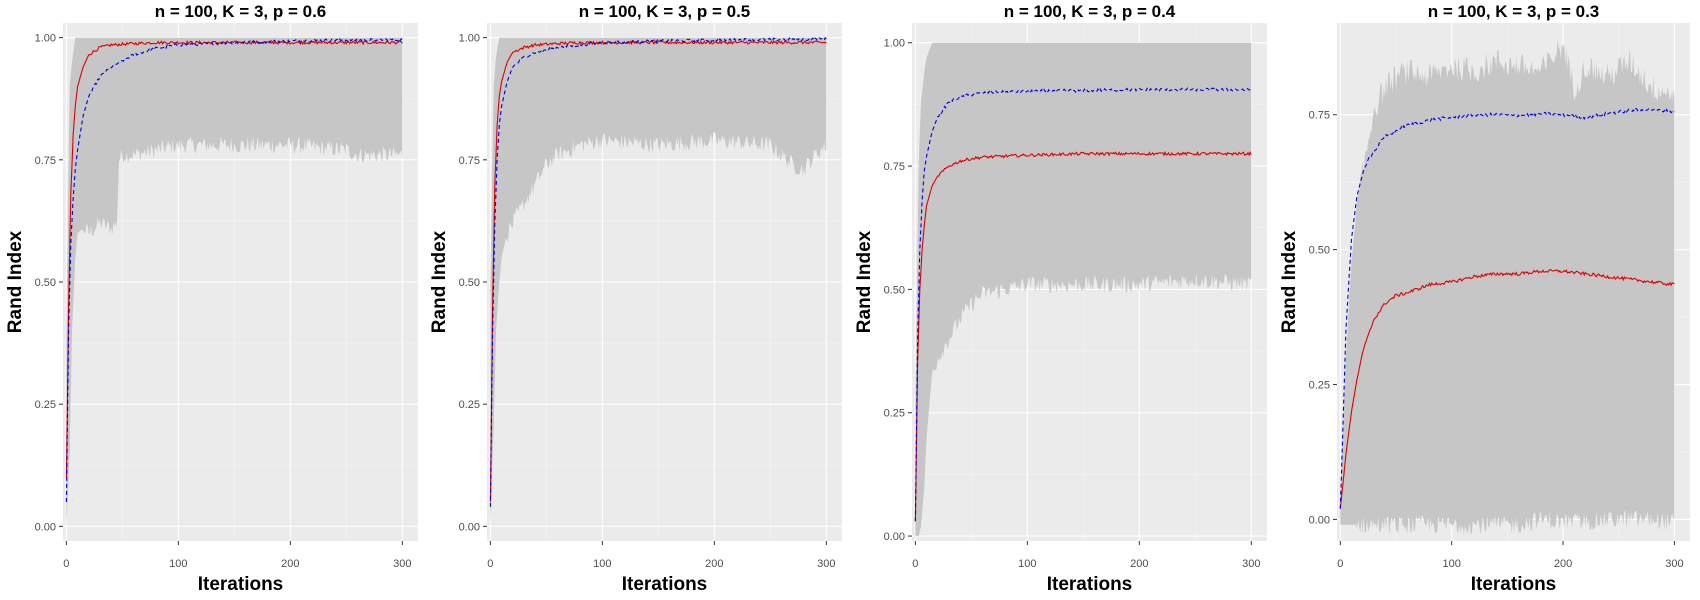 This screenshot has width=1700, height=600. What do you see at coordinates (665, 11) in the screenshot?
I see `chart-title: n = 100, K = 3, p = 0.5` at bounding box center [665, 11].